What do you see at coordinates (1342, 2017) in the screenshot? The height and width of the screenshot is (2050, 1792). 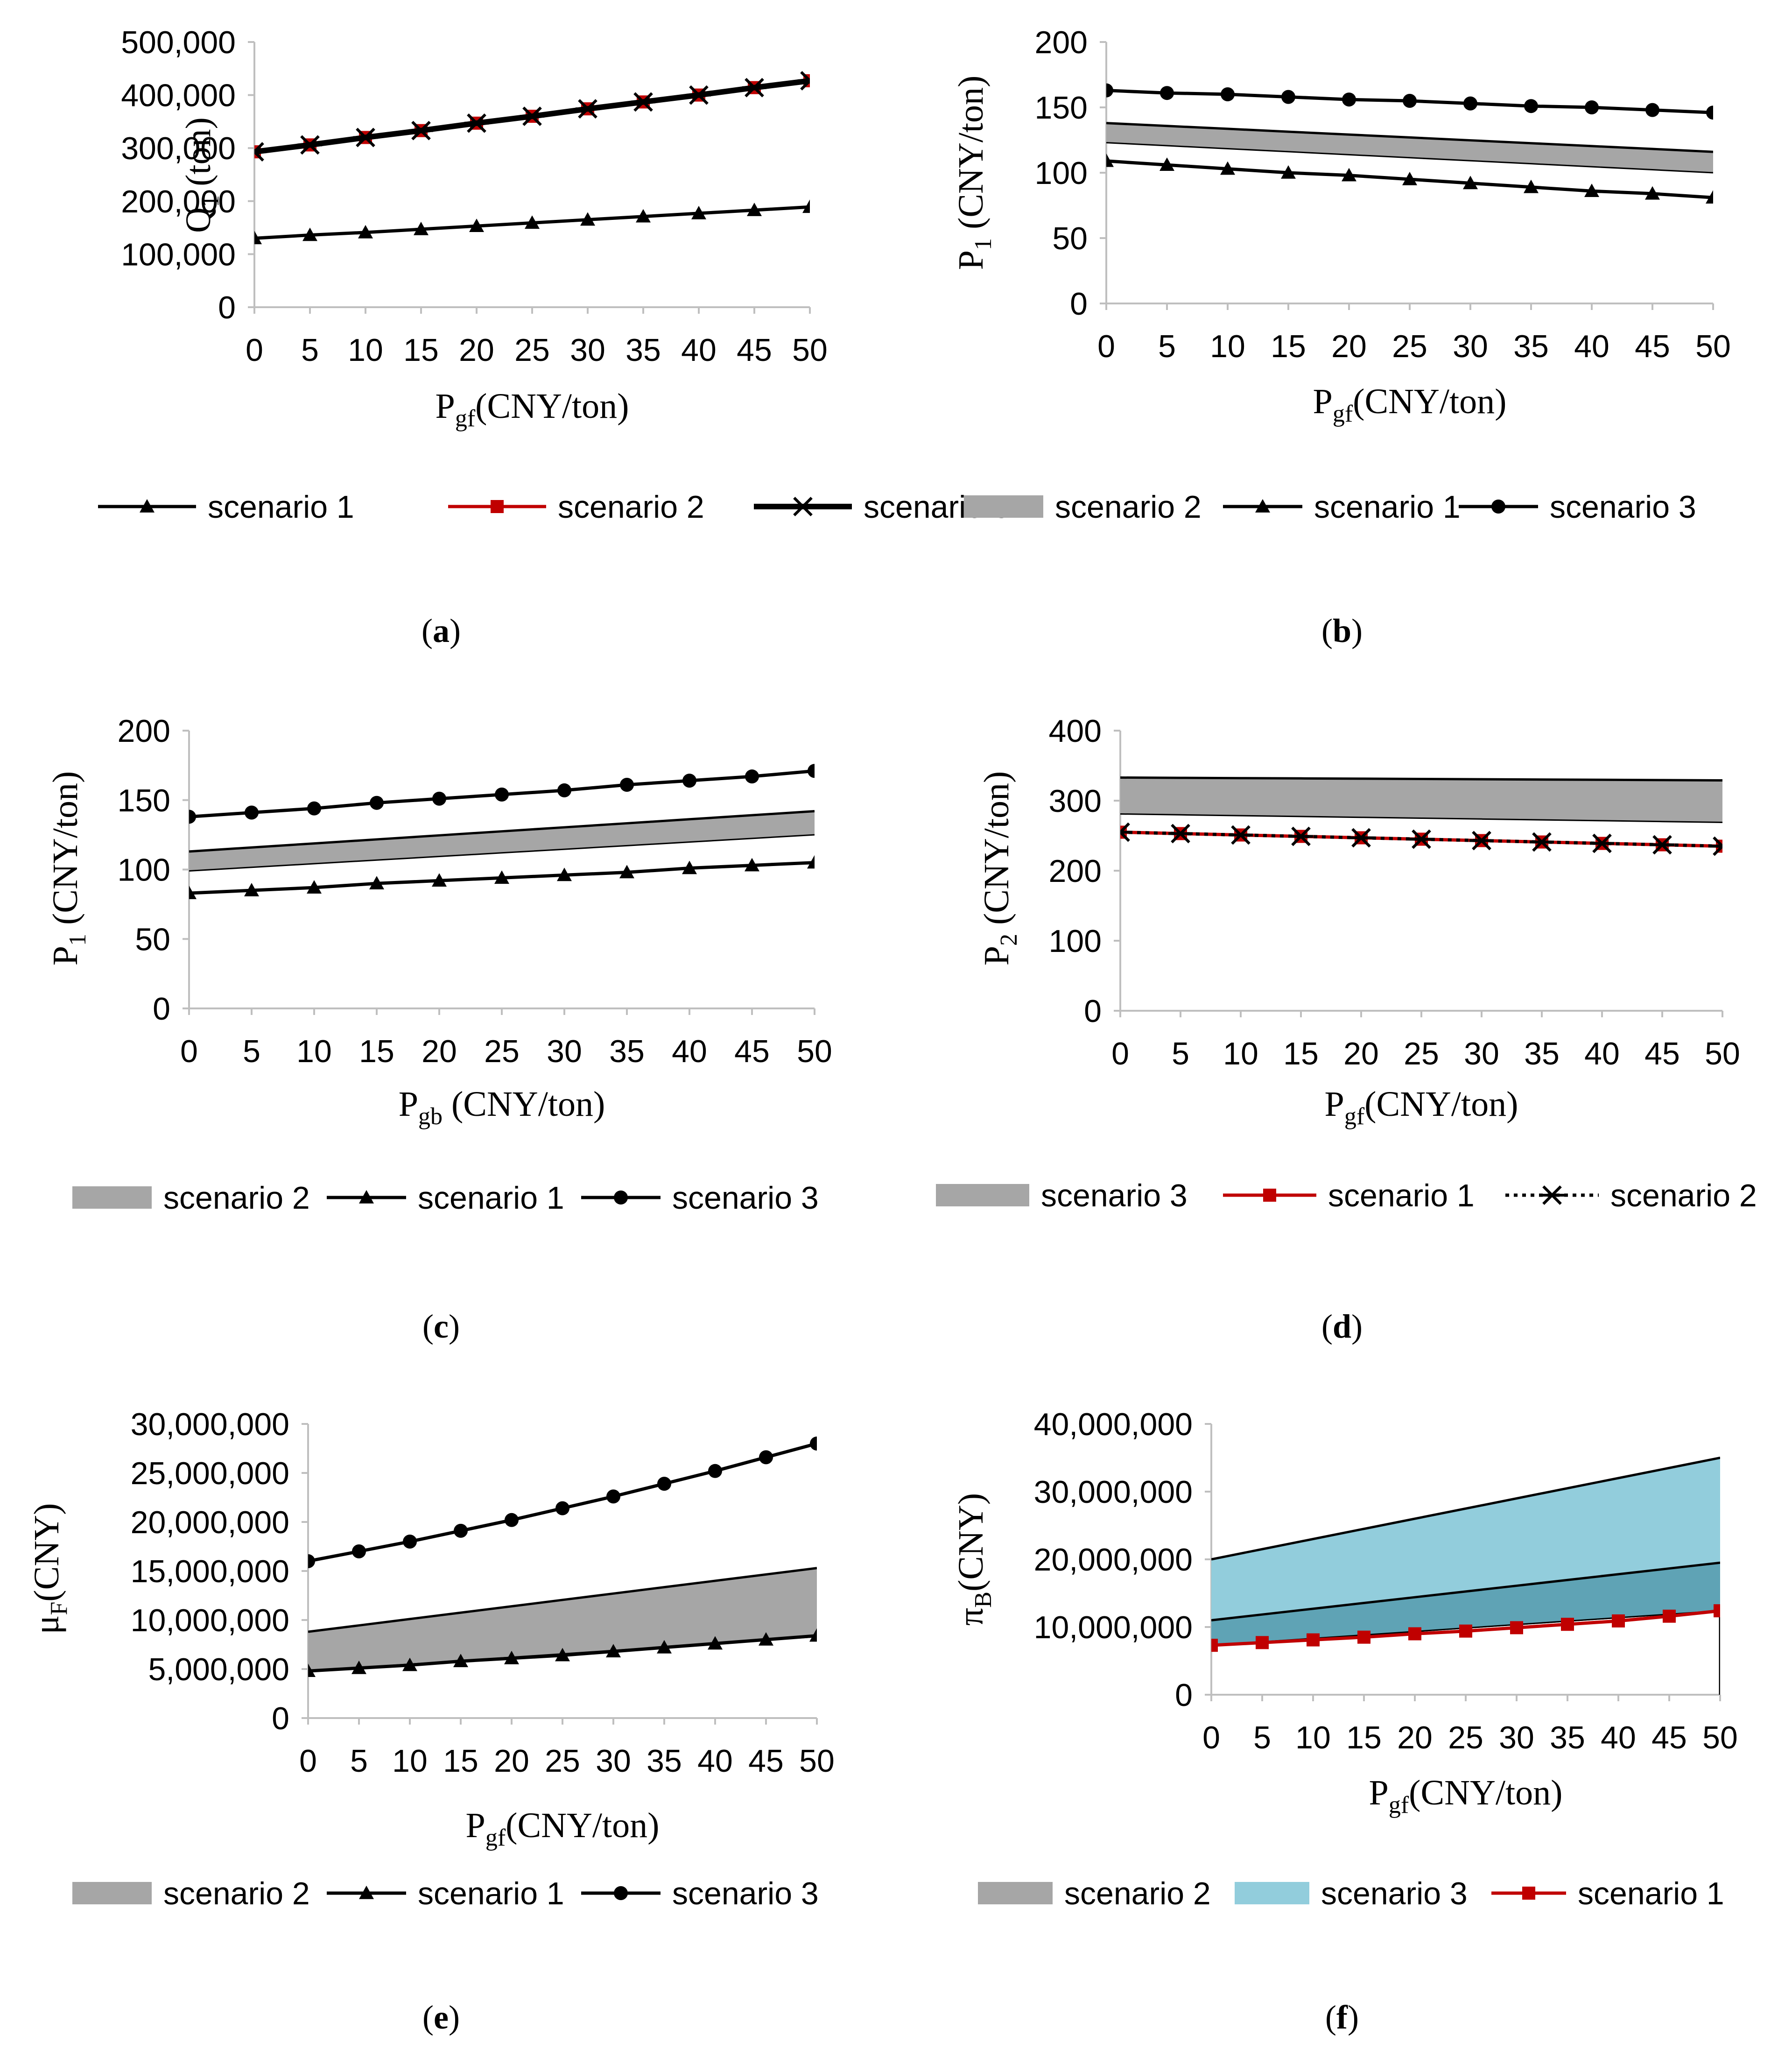 I see `panel-caption: (f)` at bounding box center [1342, 2017].